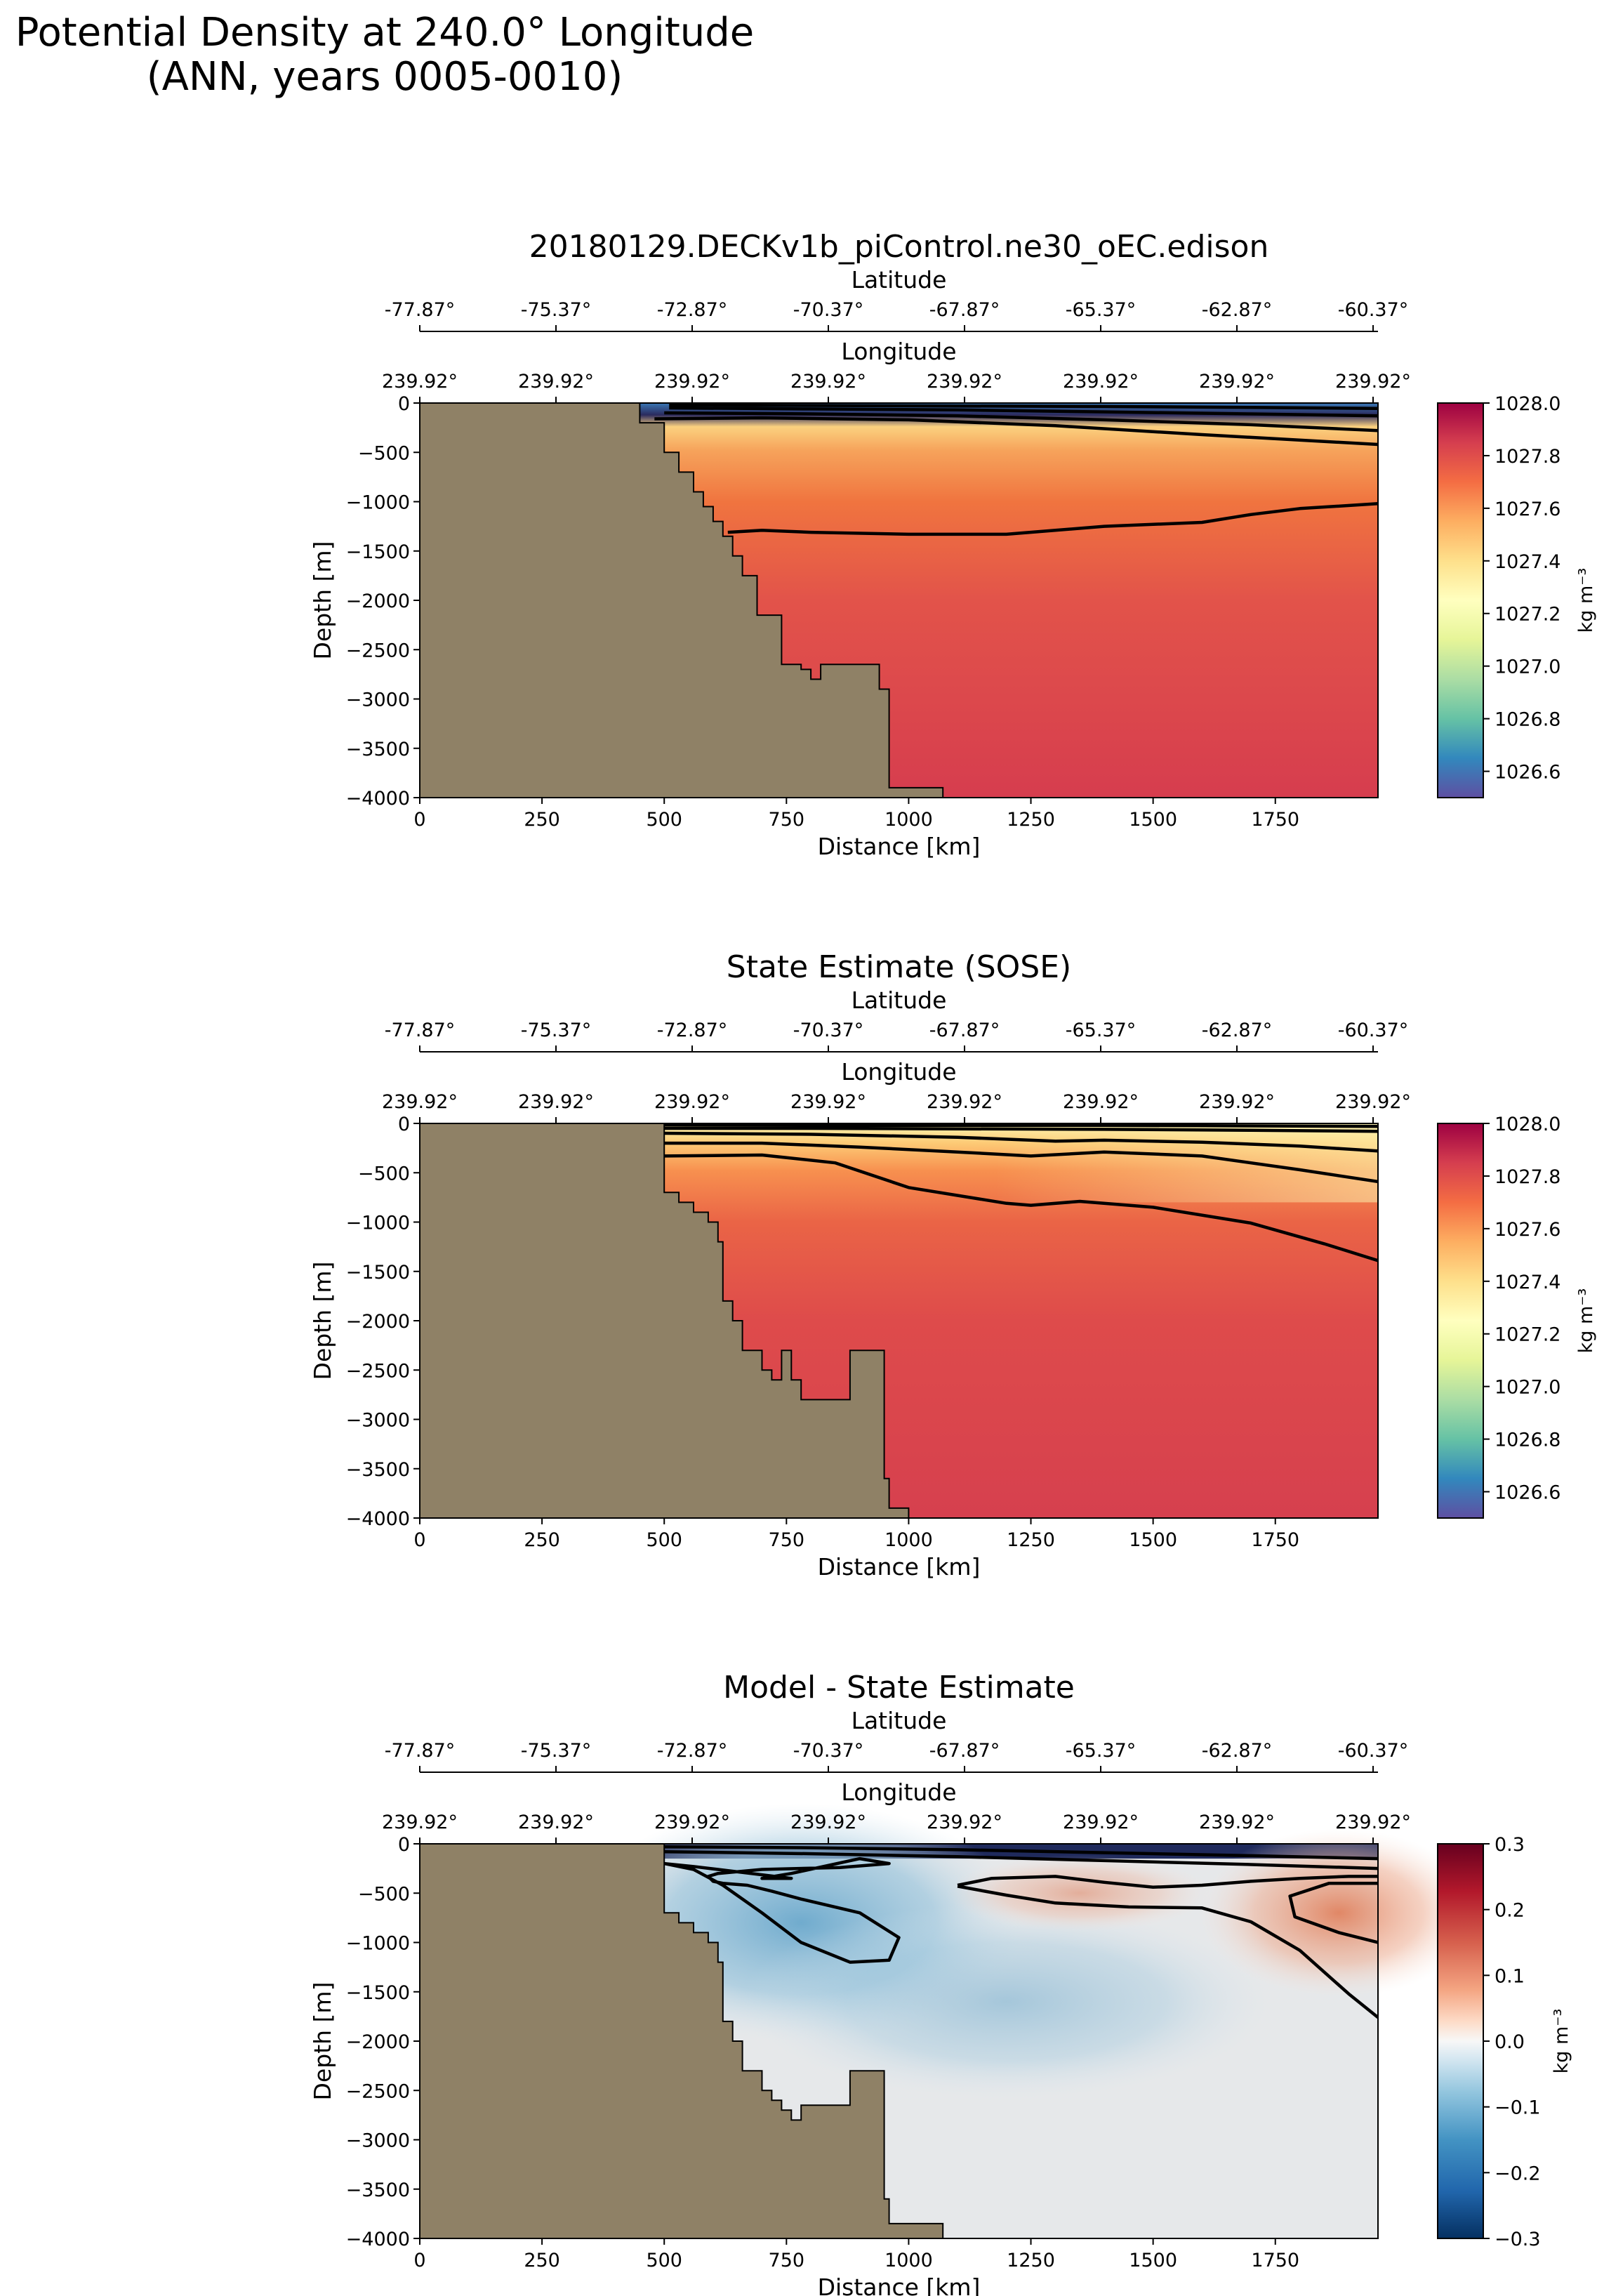 The image size is (1597, 2296). I want to click on x-tick-label: 250, so click(542, 820).